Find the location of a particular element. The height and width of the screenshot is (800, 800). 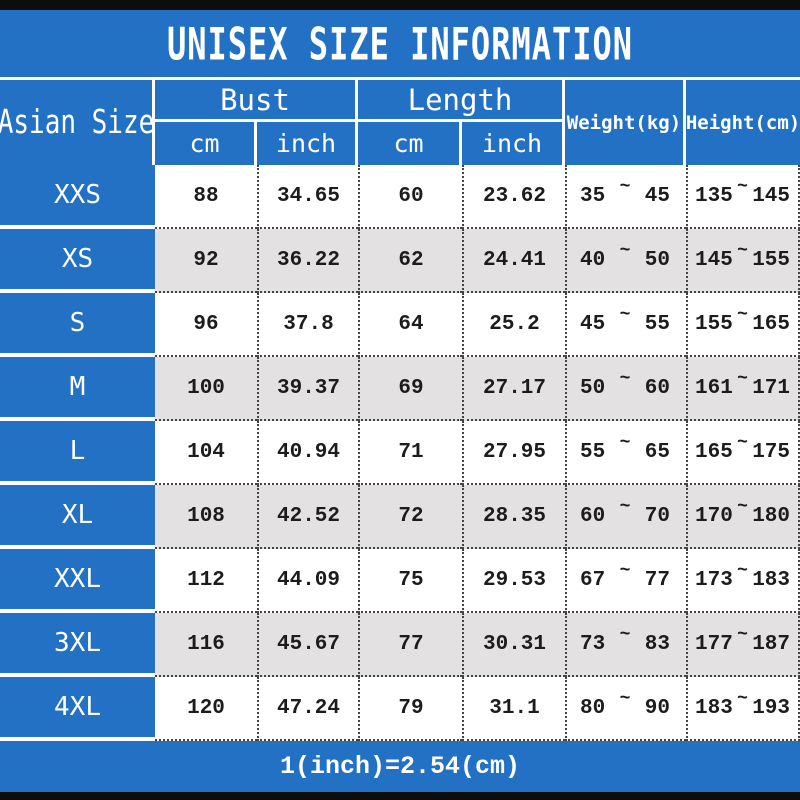

header-bust-cm: cm is located at coordinates (206, 143).